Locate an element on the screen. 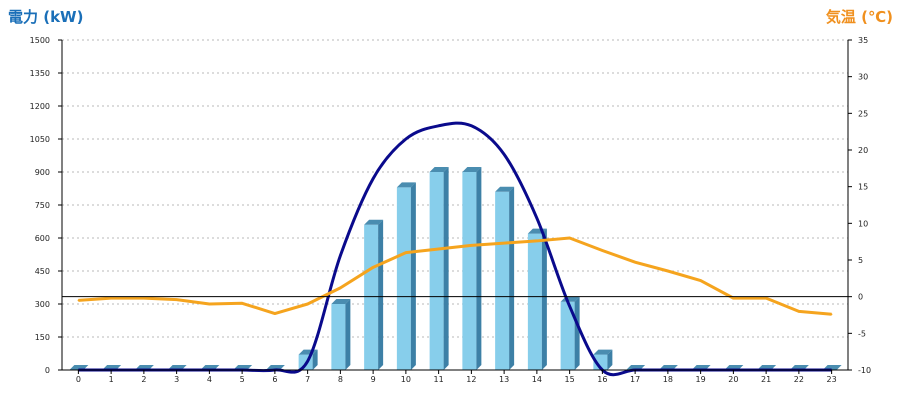 This screenshot has height=400, width=900. y-left-tick-label: 600 is located at coordinates (42, 238).